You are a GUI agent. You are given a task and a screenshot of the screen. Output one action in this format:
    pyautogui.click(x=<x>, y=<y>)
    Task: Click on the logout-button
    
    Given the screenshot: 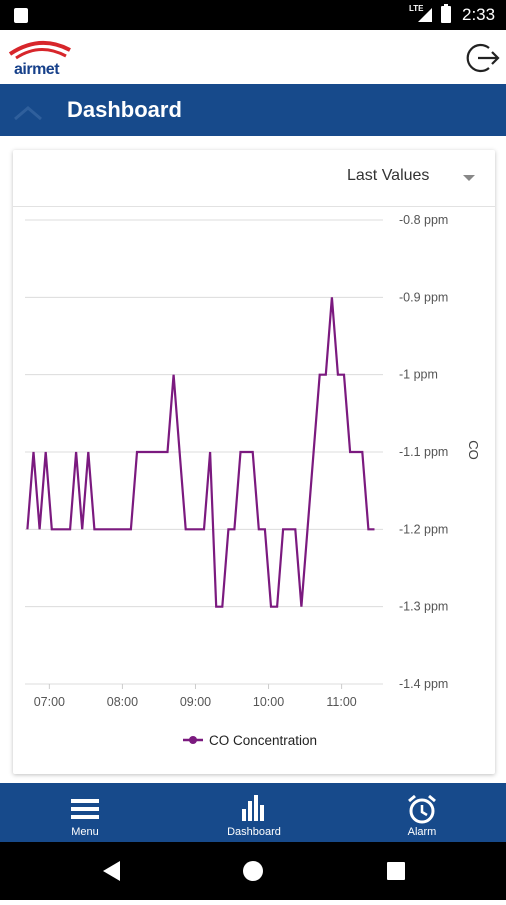 What is the action you would take?
    pyautogui.click(x=482, y=58)
    